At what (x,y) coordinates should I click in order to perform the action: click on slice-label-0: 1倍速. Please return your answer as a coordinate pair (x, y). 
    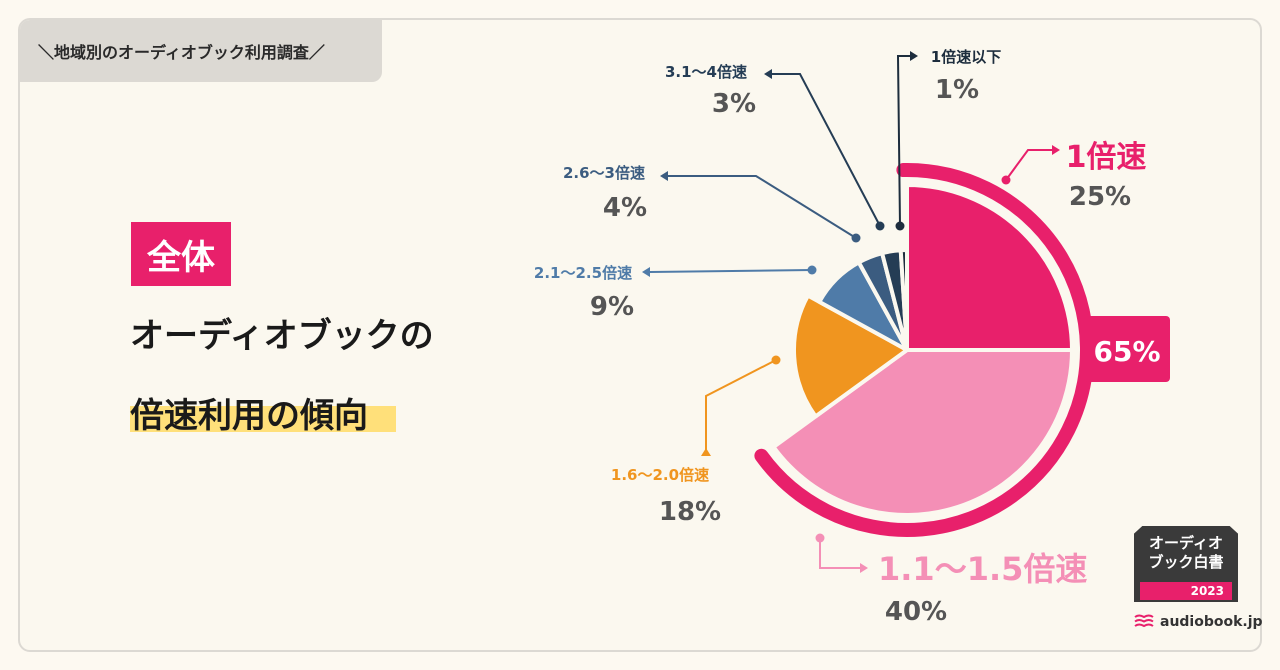
    Looking at the image, I should click on (1106, 157).